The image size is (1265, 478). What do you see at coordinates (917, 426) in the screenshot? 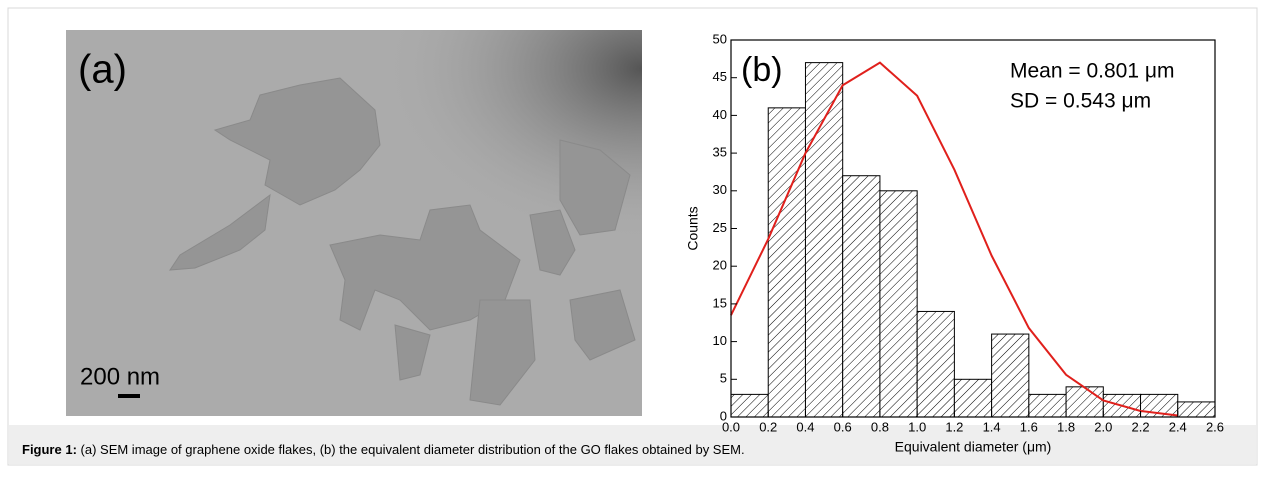
I see `x-tick-label: 1.0` at bounding box center [917, 426].